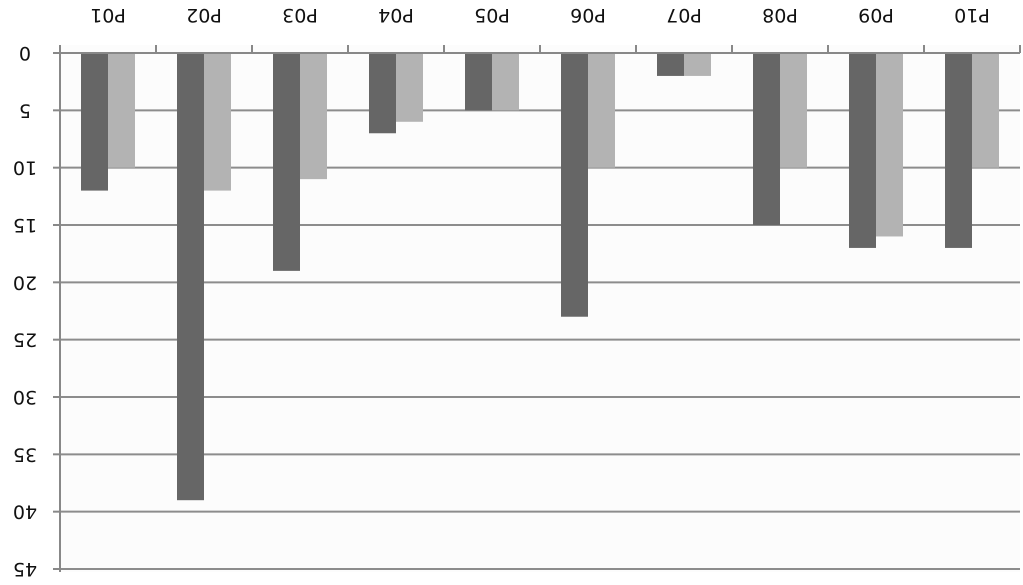  Describe the element at coordinates (25, 168) in the screenshot. I see `y-tick-label: 10` at that location.